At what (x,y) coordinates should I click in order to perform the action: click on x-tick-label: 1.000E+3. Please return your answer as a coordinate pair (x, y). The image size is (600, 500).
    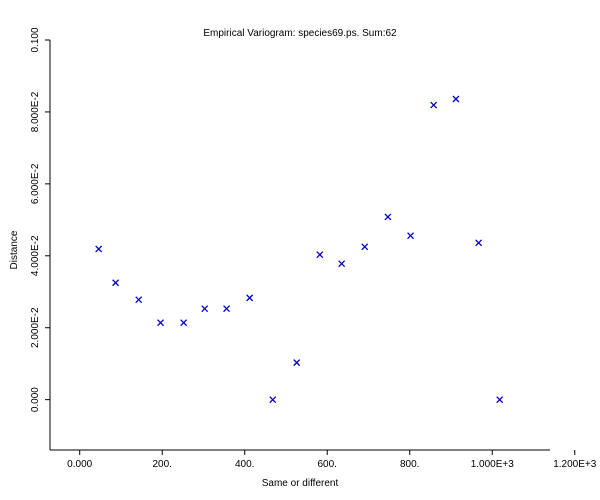
    Looking at the image, I should click on (493, 464).